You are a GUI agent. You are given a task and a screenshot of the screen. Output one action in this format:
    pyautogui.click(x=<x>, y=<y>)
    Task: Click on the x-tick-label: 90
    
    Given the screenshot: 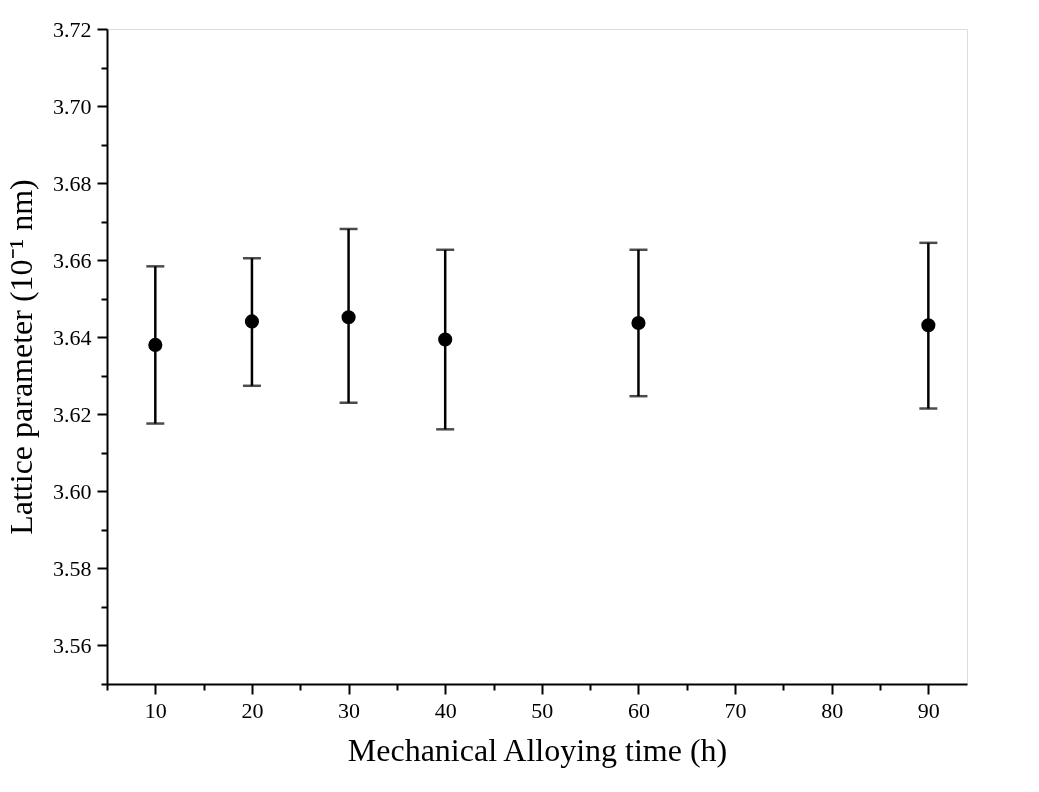 What is the action you would take?
    pyautogui.click(x=928, y=710)
    